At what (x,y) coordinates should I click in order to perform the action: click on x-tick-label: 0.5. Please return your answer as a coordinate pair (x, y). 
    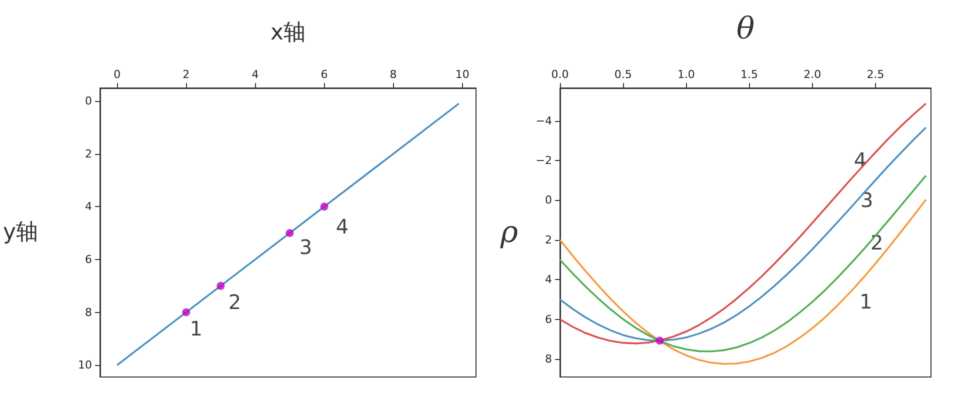
    Looking at the image, I should click on (623, 74).